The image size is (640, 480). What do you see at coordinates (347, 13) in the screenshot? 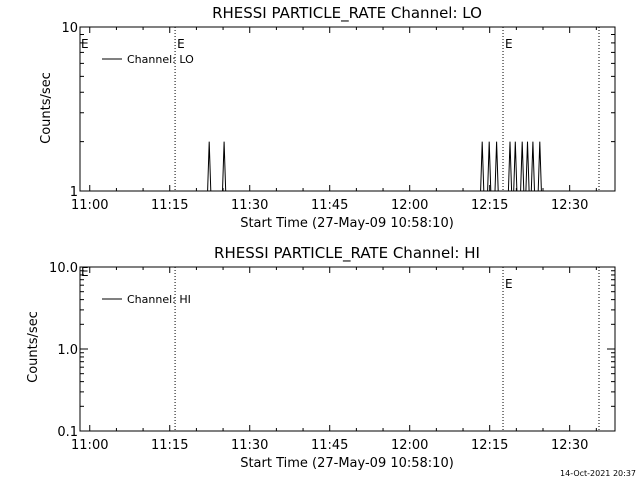
I see `chart-title: RHESSI PARTICLE_RATE Channel: LO` at bounding box center [347, 13].